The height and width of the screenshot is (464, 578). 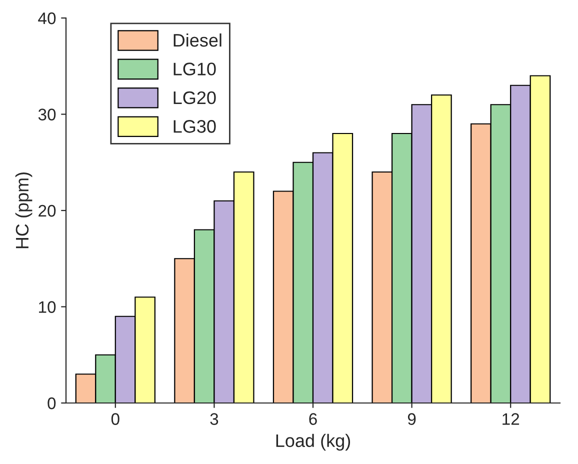 What do you see at coordinates (115, 419) in the screenshot?
I see `x-tick-label: 0` at bounding box center [115, 419].